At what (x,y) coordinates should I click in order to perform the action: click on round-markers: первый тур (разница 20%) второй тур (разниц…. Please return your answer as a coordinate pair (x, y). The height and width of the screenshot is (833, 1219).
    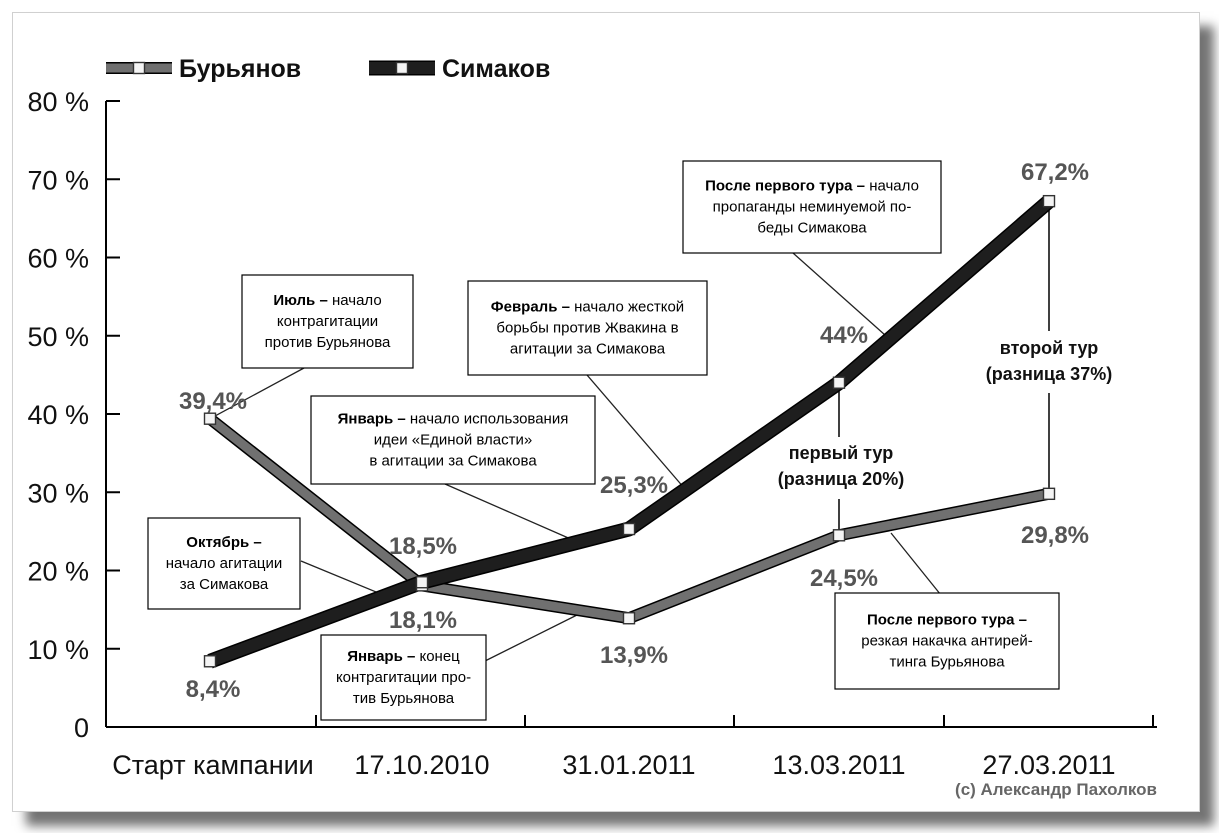
    Looking at the image, I should click on (945, 368).